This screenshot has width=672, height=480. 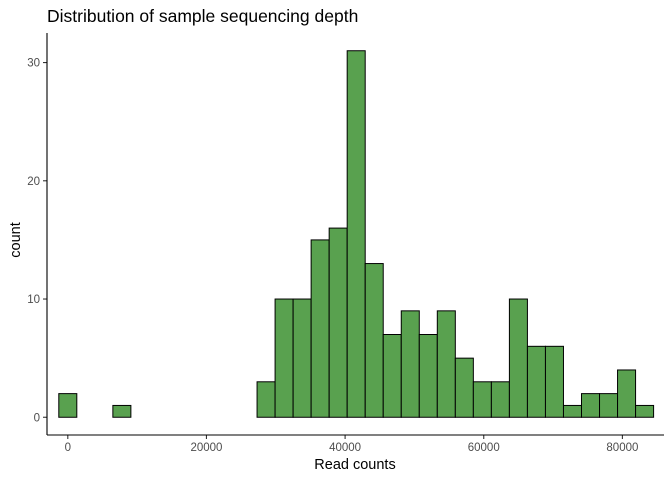 I want to click on y-axis-ticks: 0 10 20 30, so click(x=37, y=241).